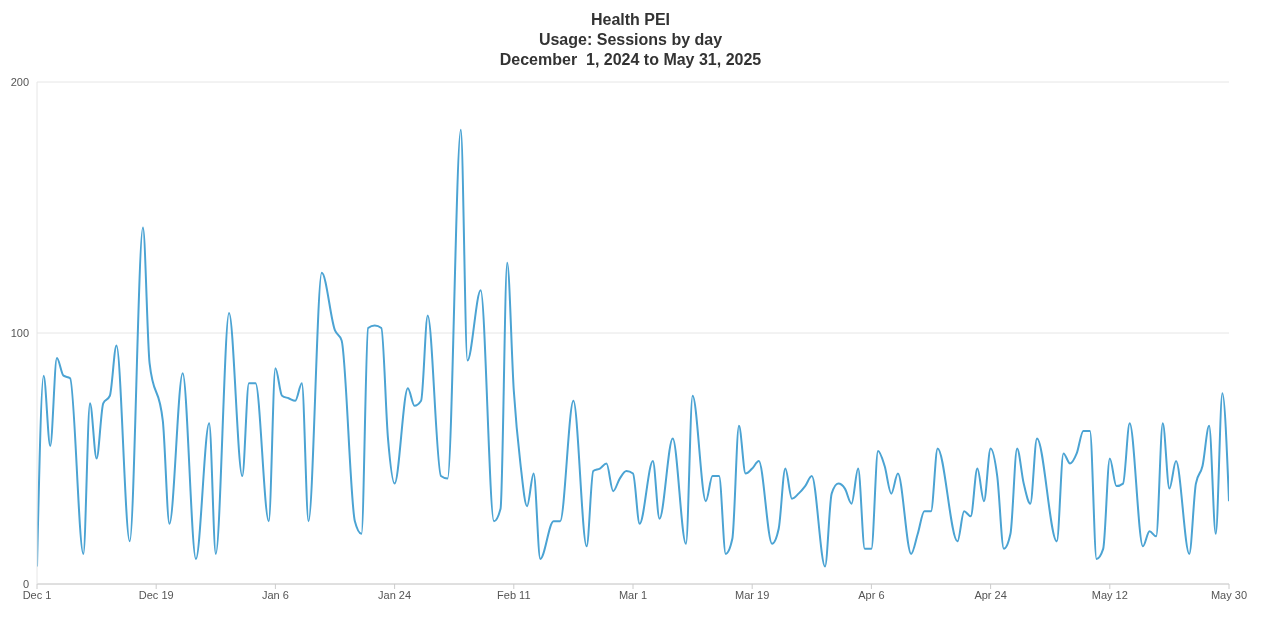  I want to click on y-tick-label: 200, so click(19, 81).